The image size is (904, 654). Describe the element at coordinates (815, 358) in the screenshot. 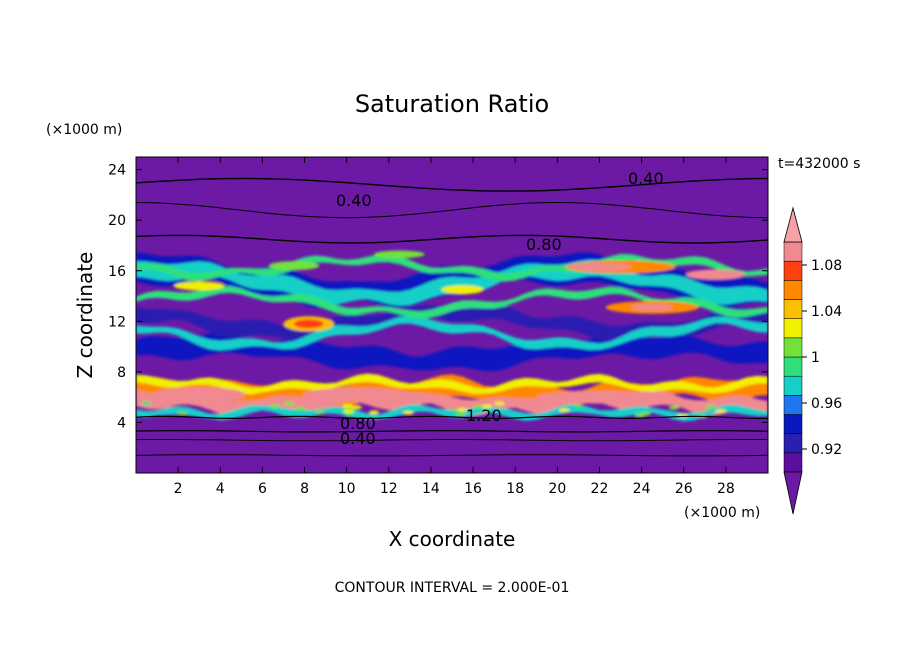

I see `colorbar-tick-label: 1` at that location.